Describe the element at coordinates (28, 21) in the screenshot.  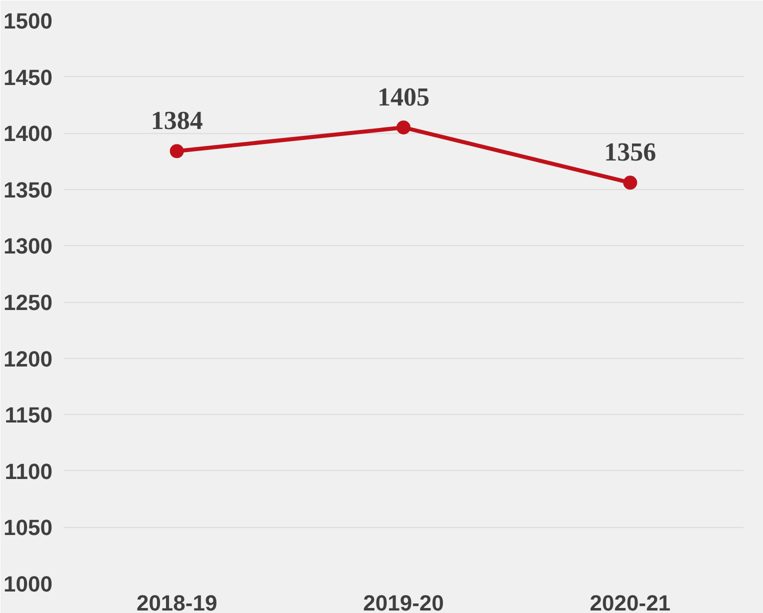
I see `y-tick-label: 1500` at that location.